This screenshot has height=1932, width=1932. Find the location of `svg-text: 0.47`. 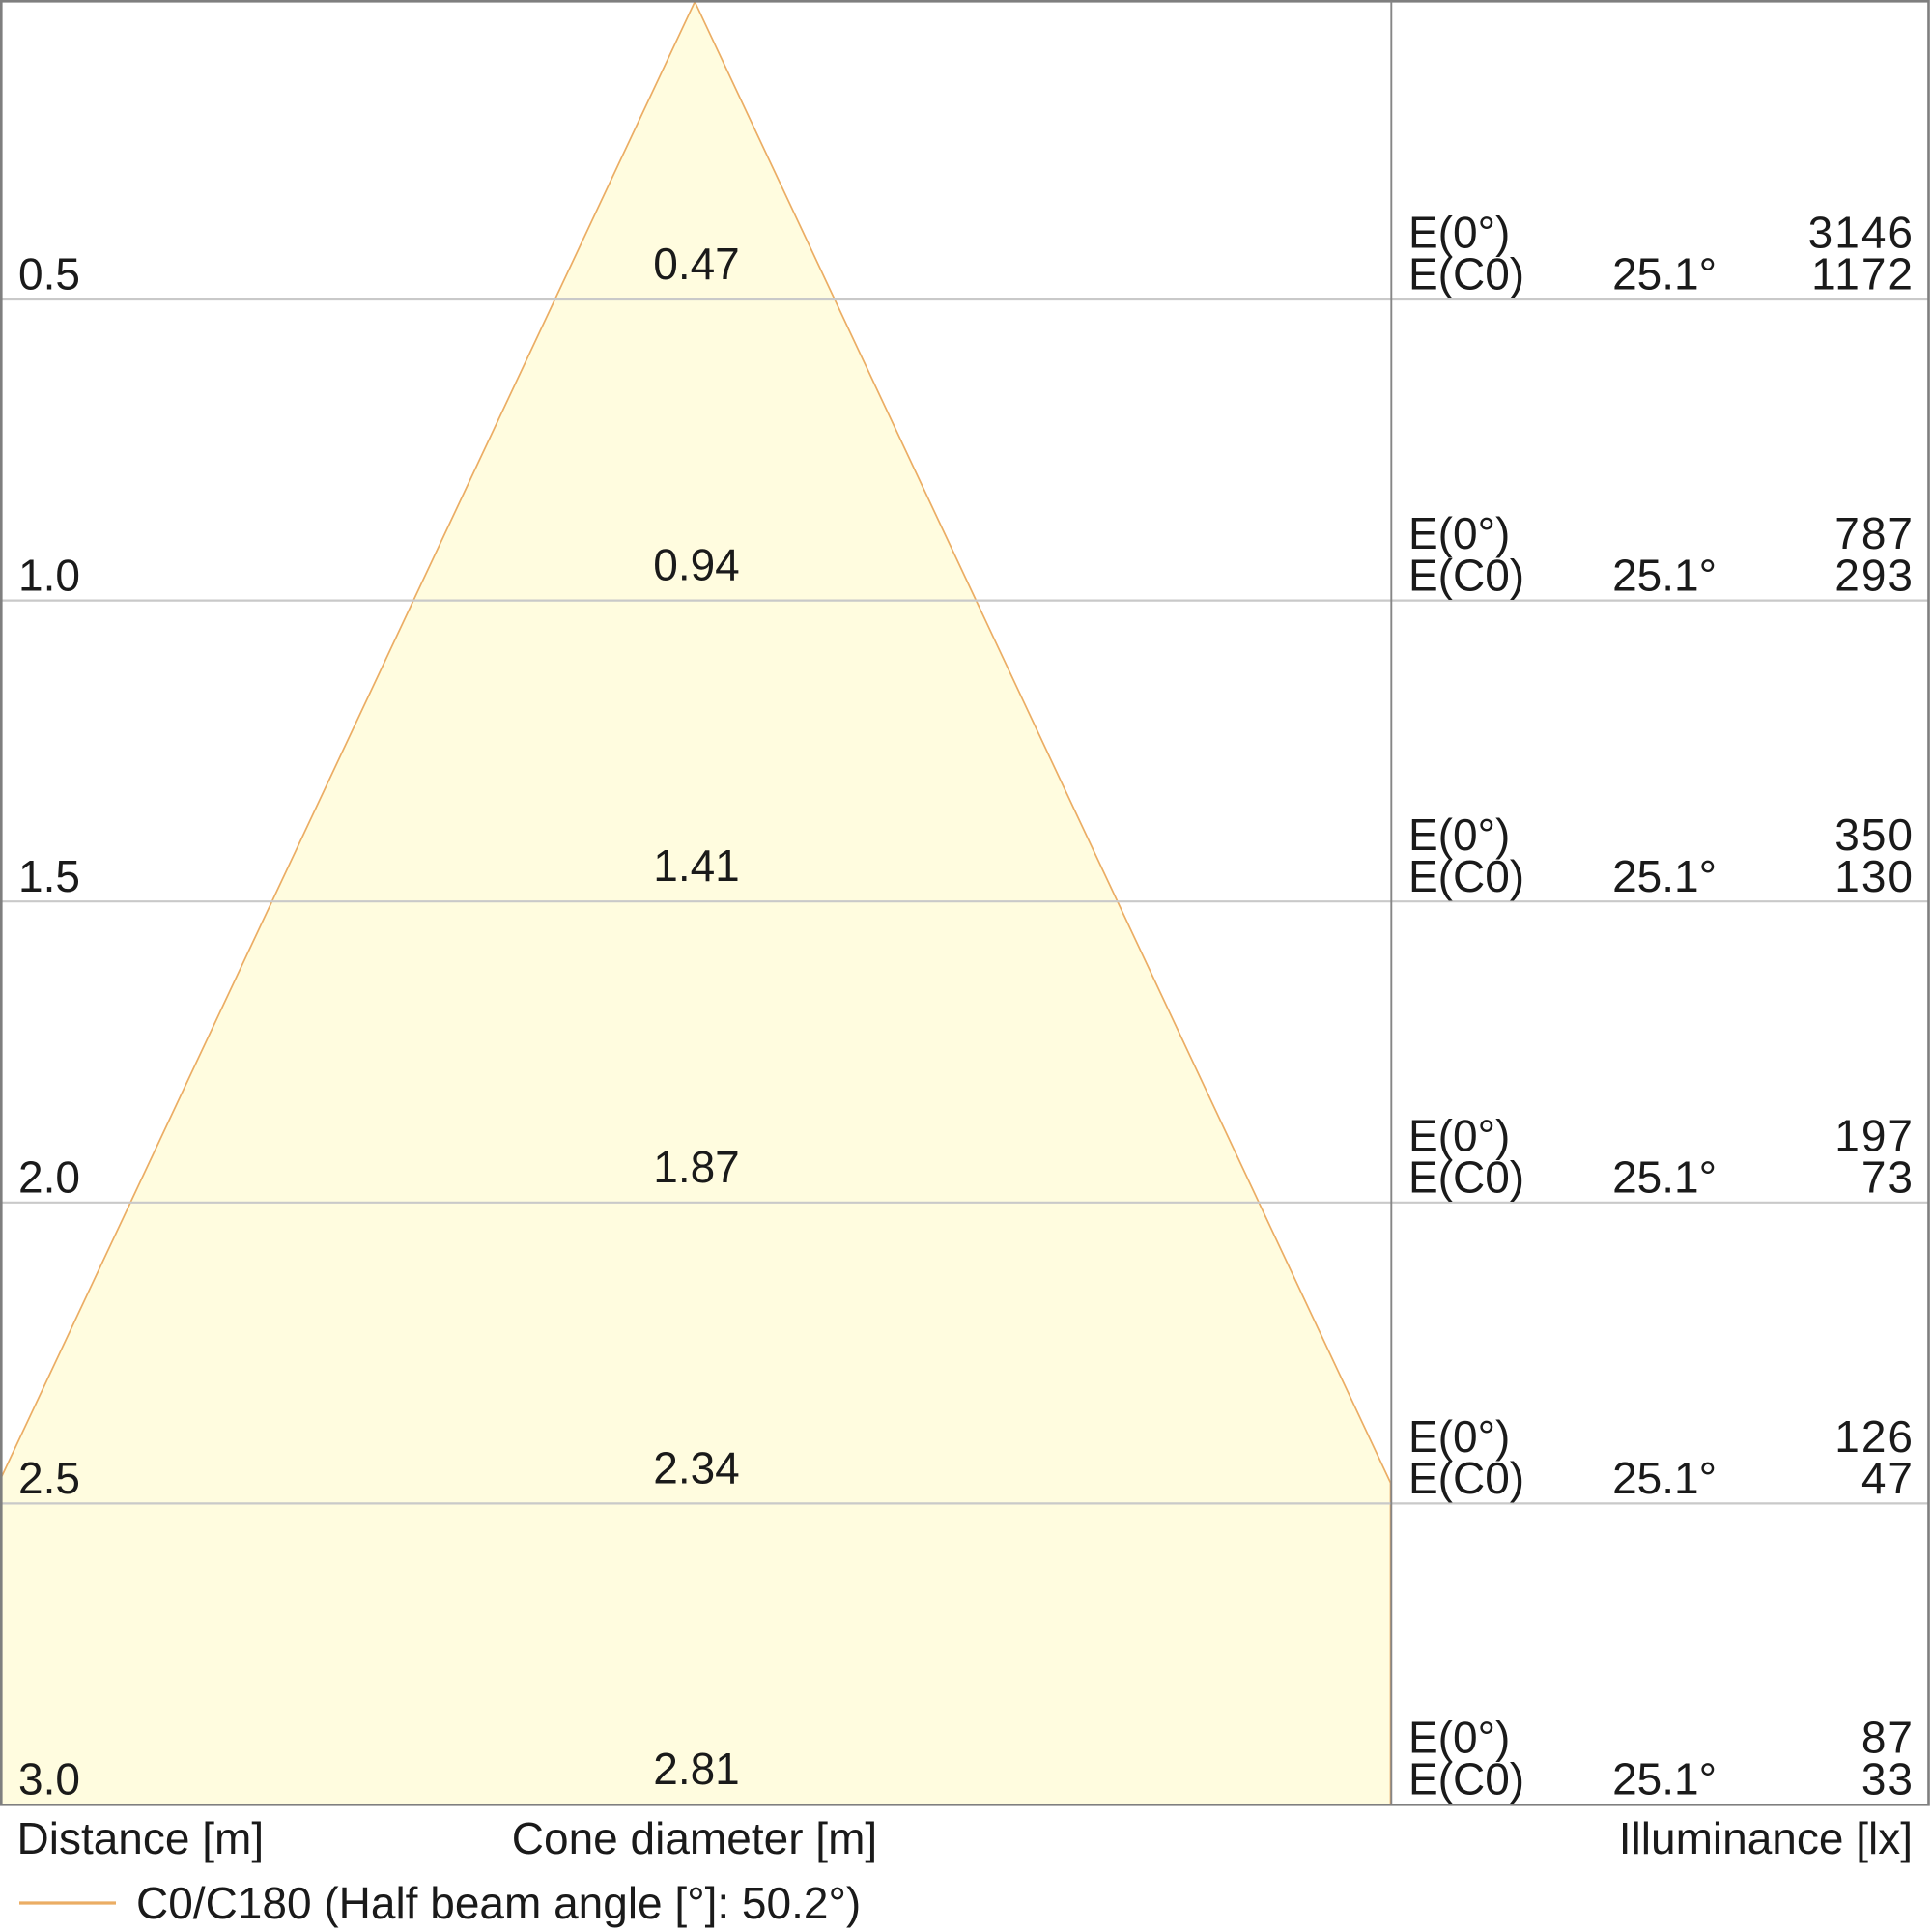

svg-text: 0.47 is located at coordinates (696, 264).